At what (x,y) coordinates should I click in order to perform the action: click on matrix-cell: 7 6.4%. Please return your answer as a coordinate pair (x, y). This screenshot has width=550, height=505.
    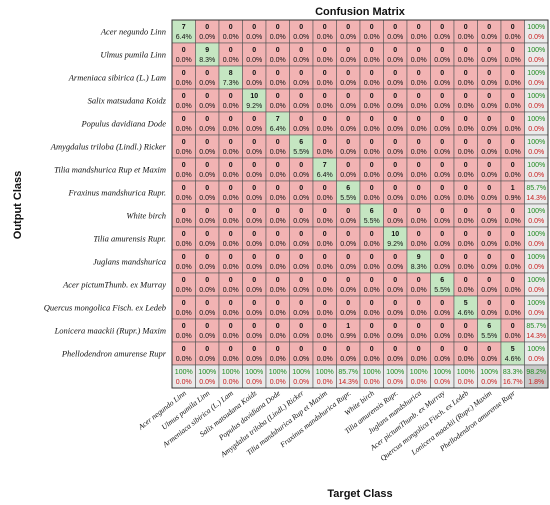
    Looking at the image, I should click on (183, 31).